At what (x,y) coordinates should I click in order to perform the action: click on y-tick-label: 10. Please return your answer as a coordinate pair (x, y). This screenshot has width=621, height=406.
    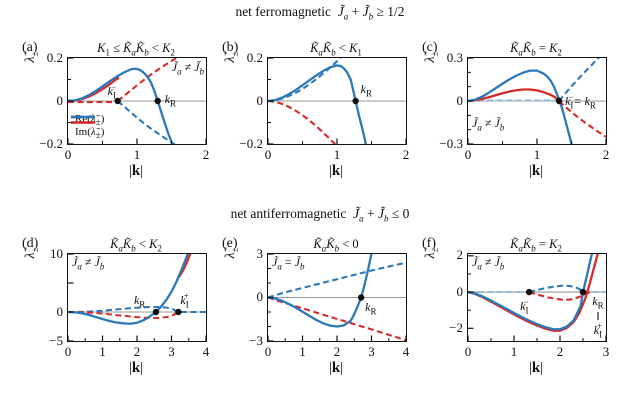
    Looking at the image, I should click on (56, 253).